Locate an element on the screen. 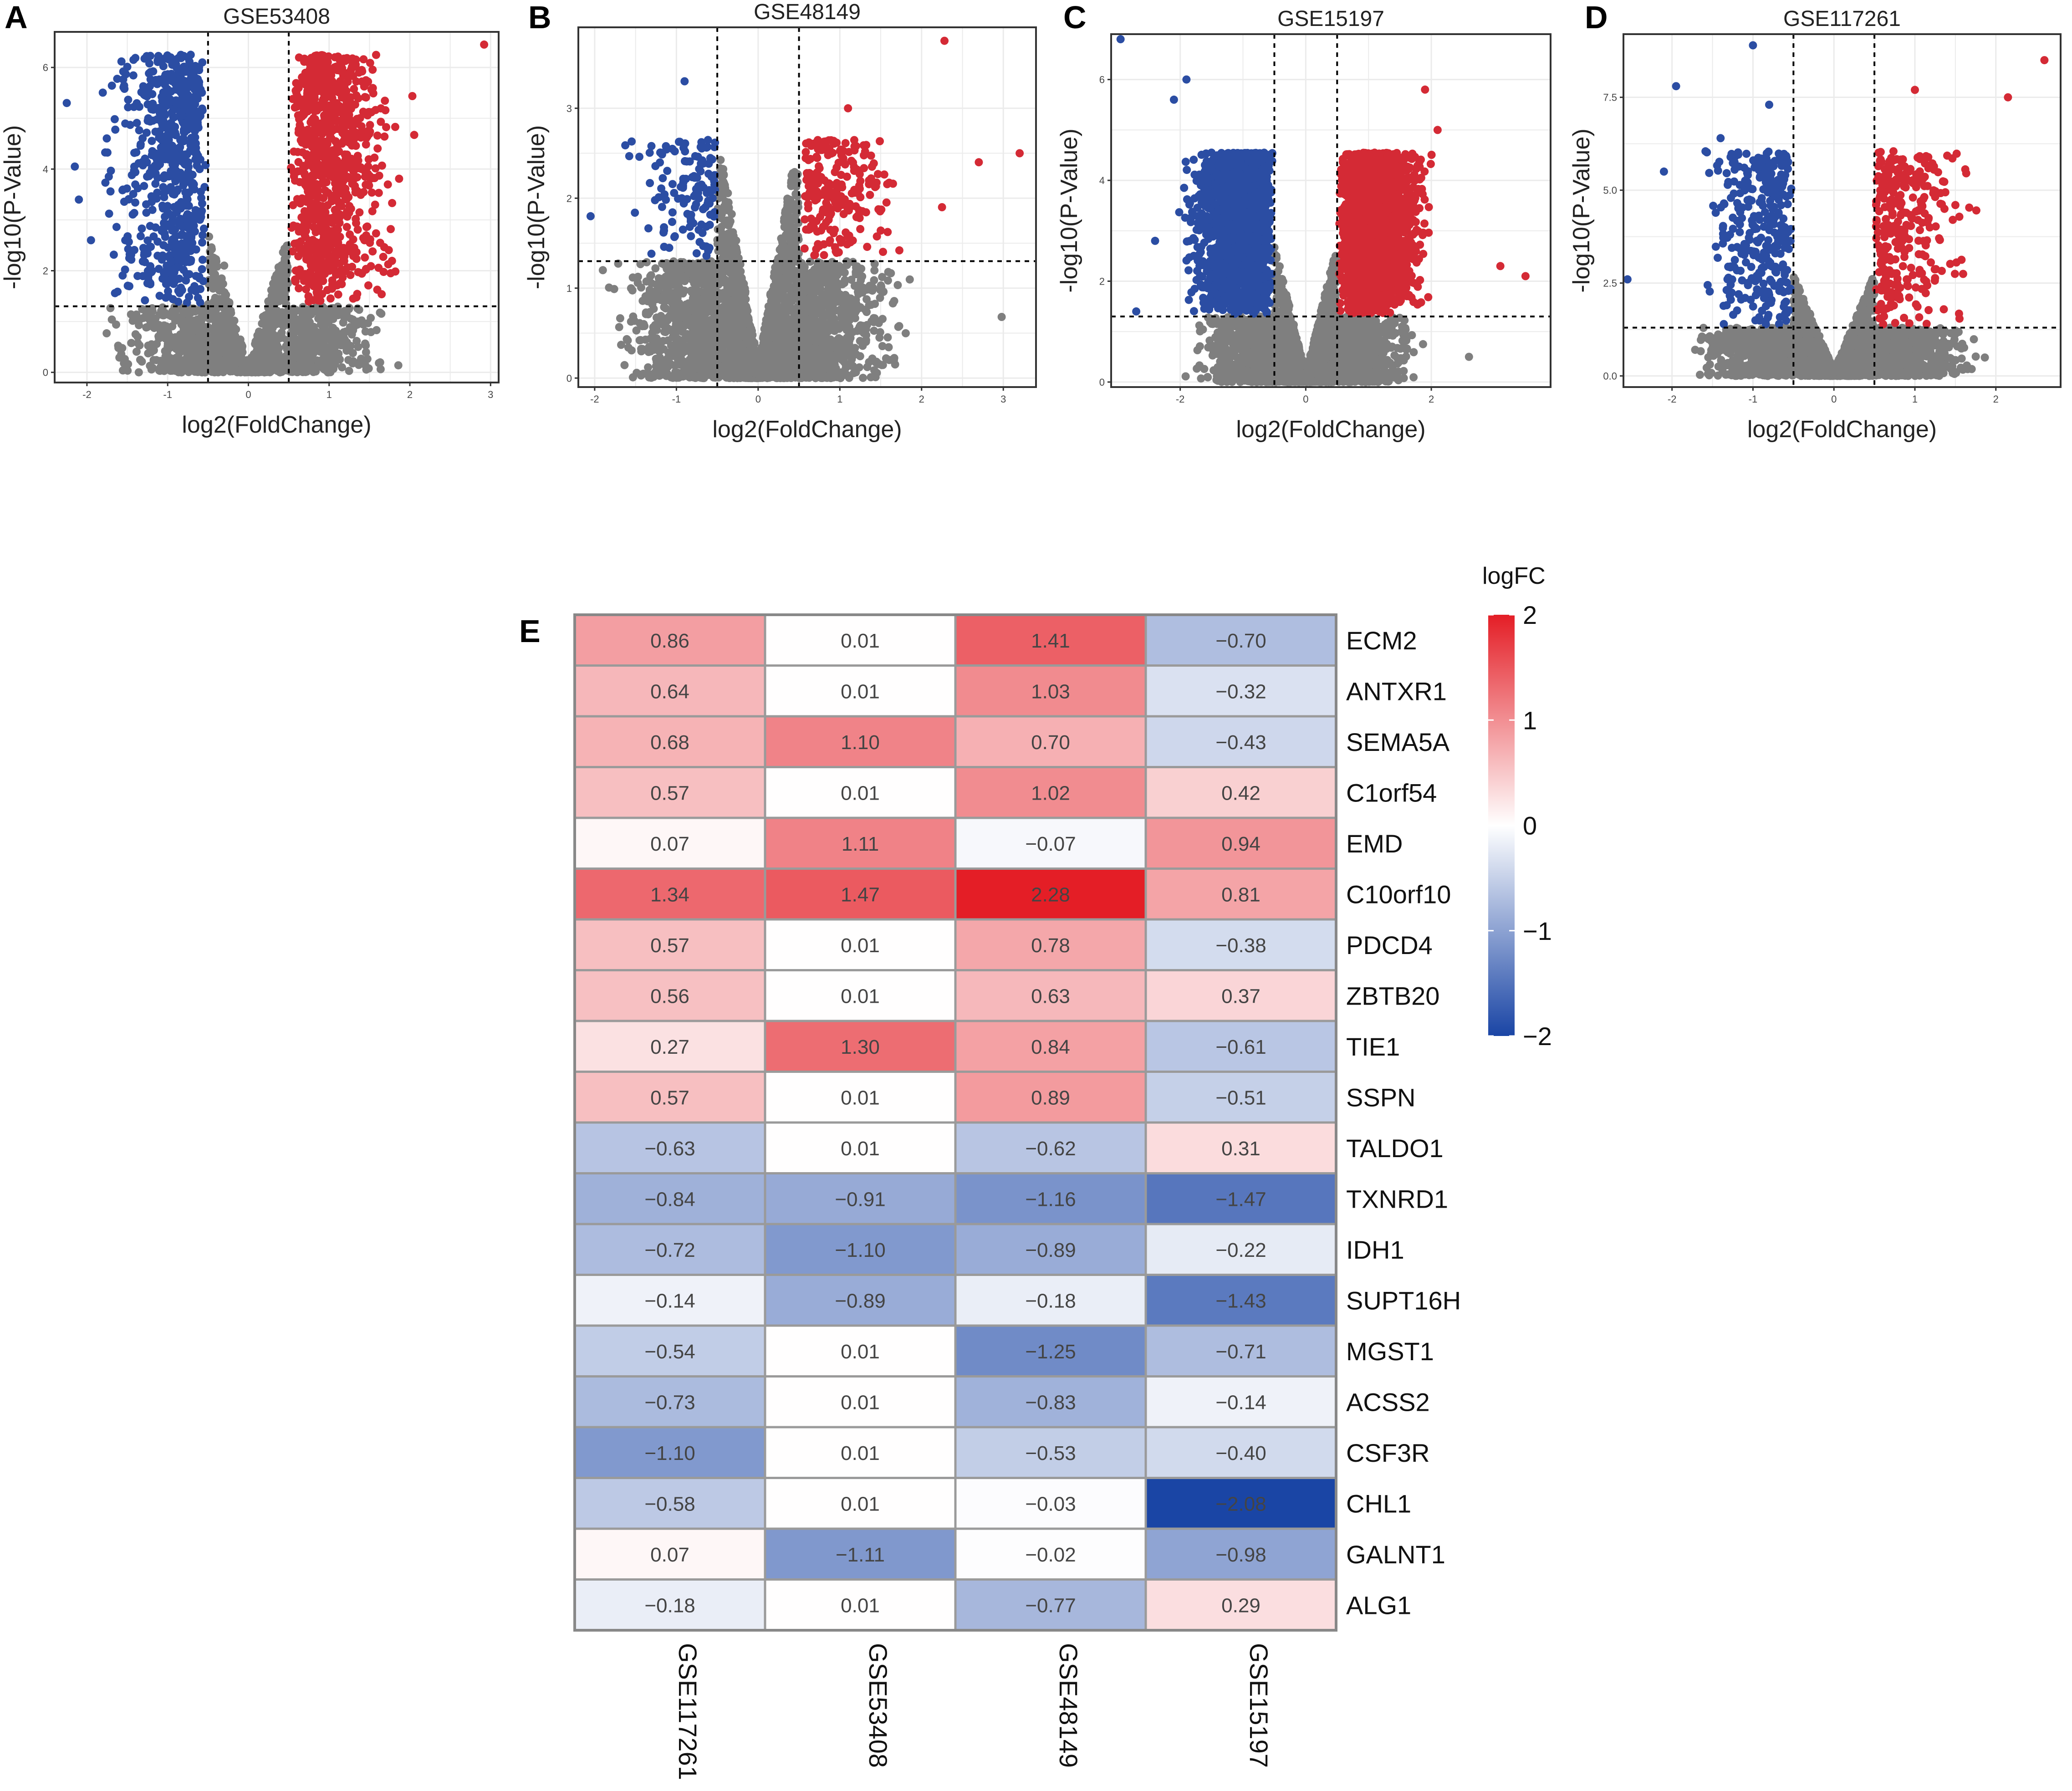 The image size is (2072, 1791). x-tick-label: -2 is located at coordinates (87, 394).